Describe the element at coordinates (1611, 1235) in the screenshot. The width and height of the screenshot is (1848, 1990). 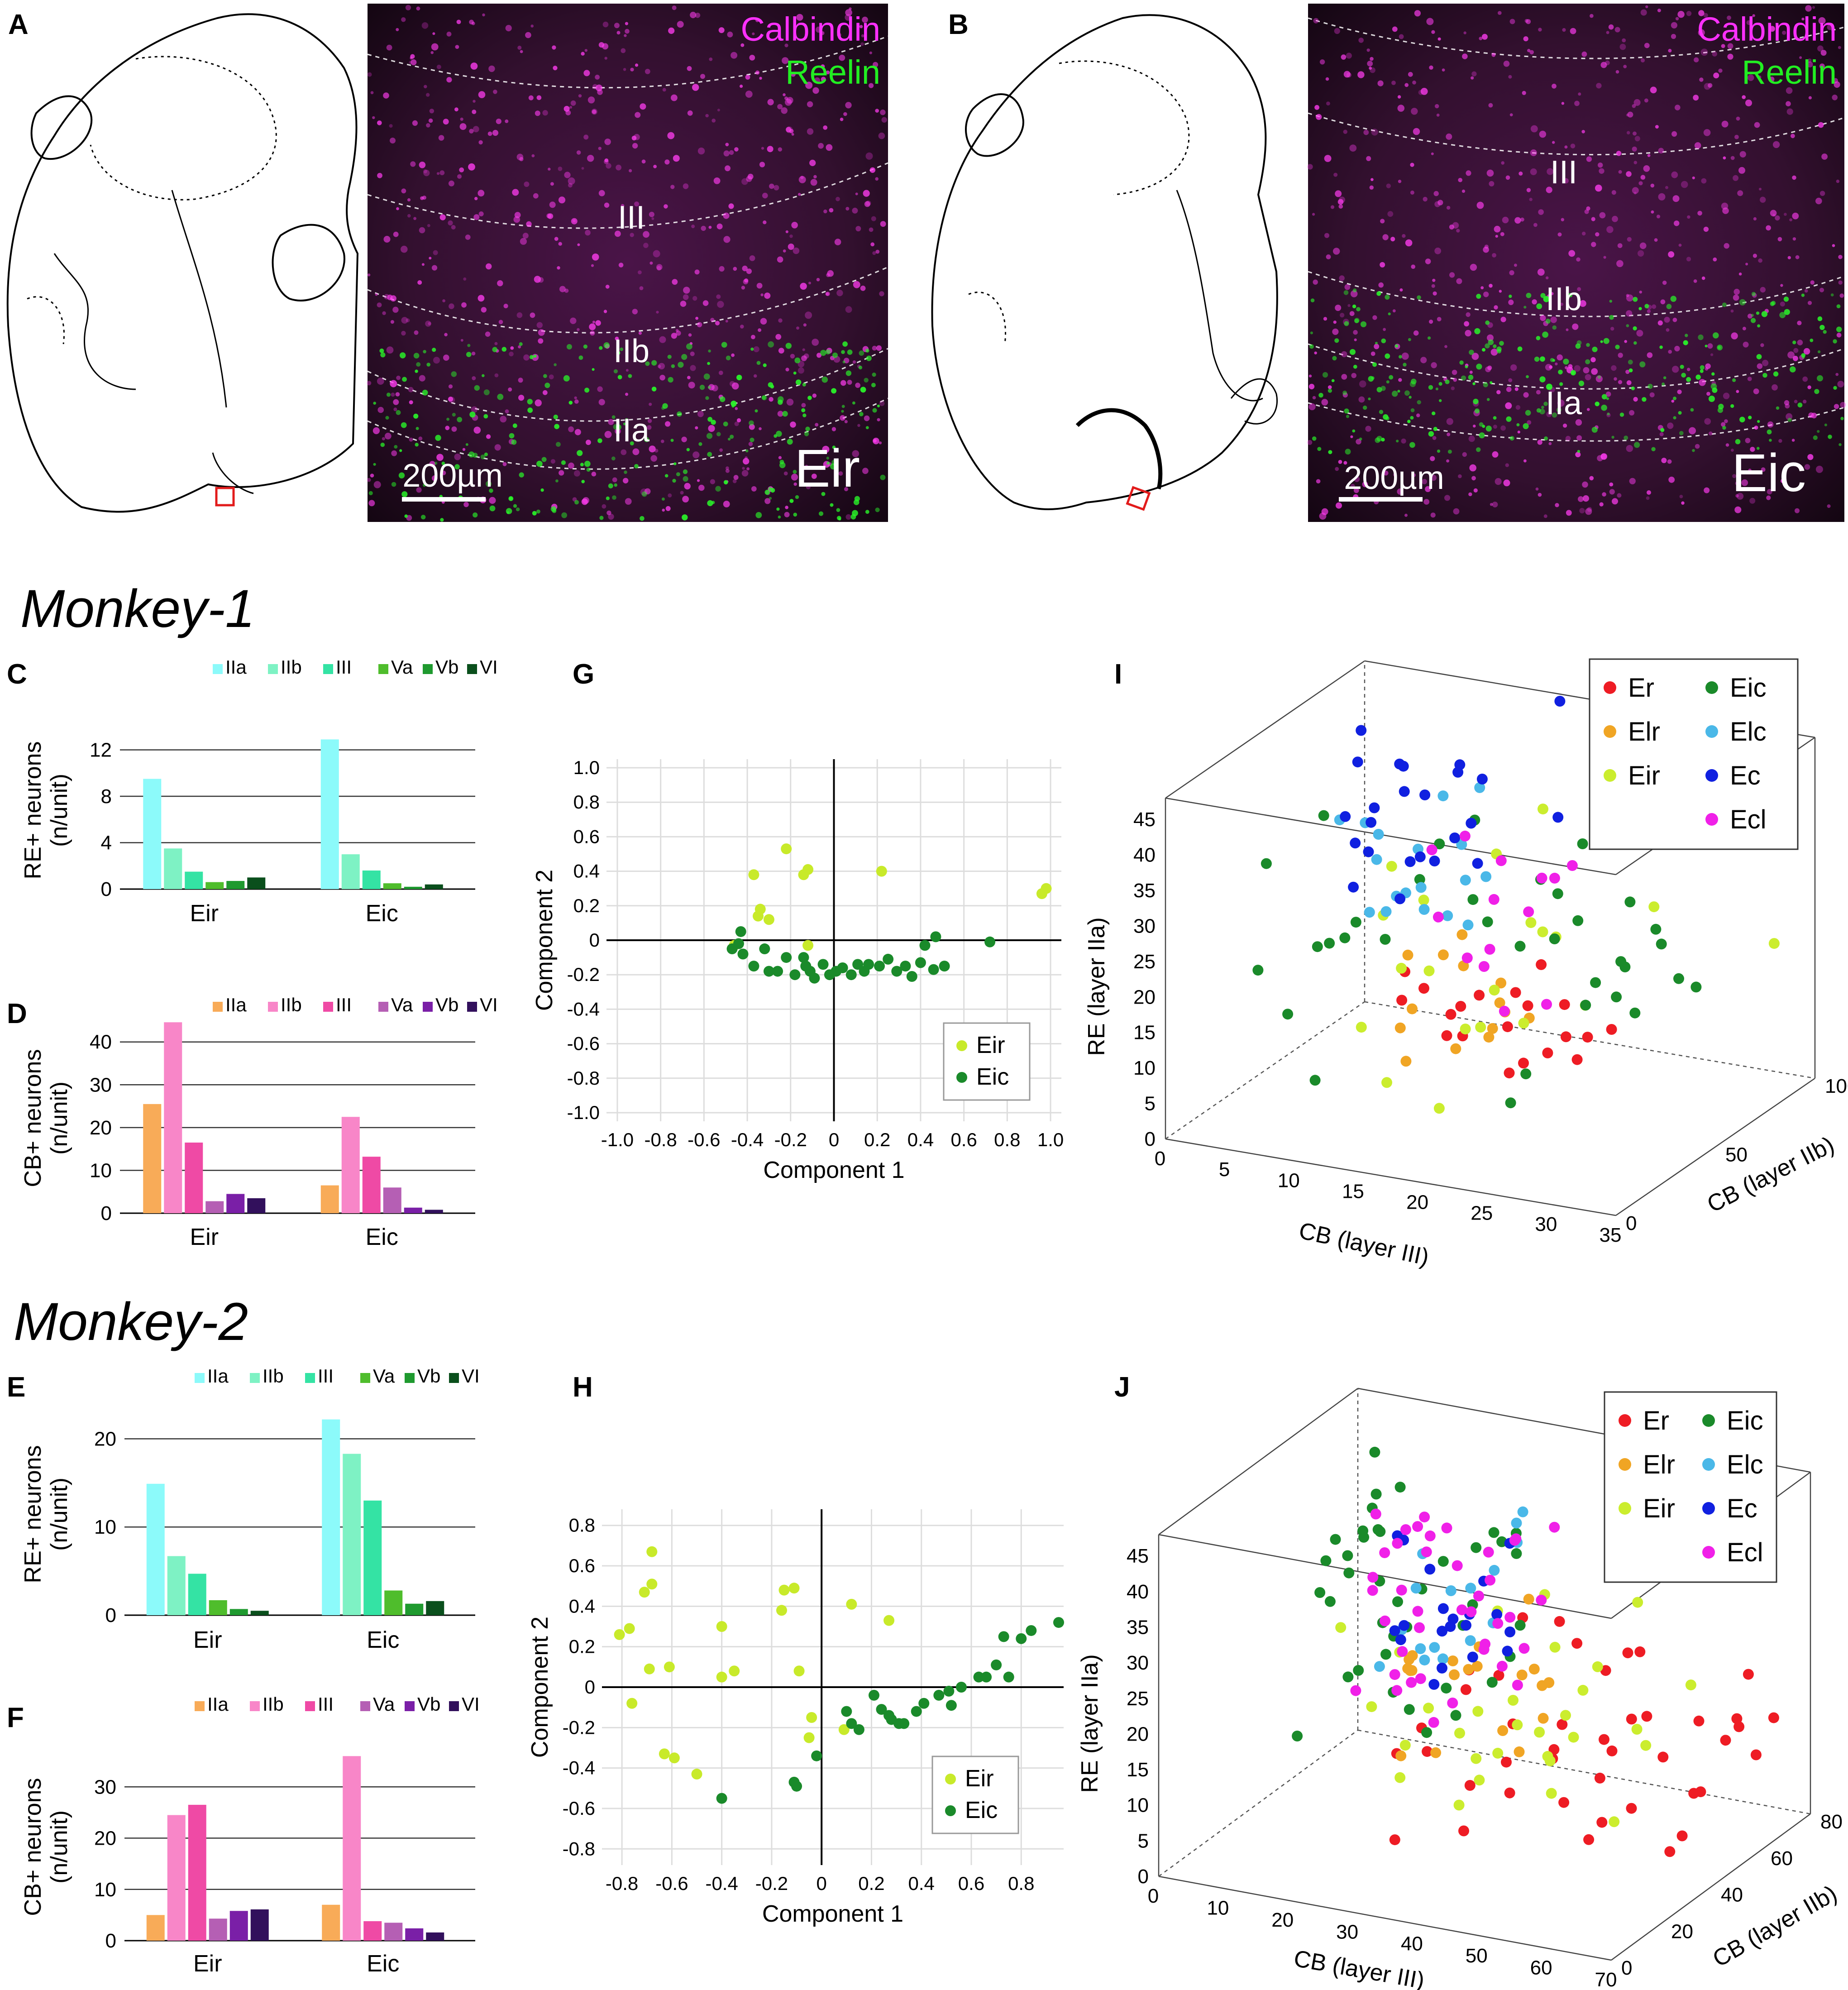
I see `x-tick-label: 35` at that location.